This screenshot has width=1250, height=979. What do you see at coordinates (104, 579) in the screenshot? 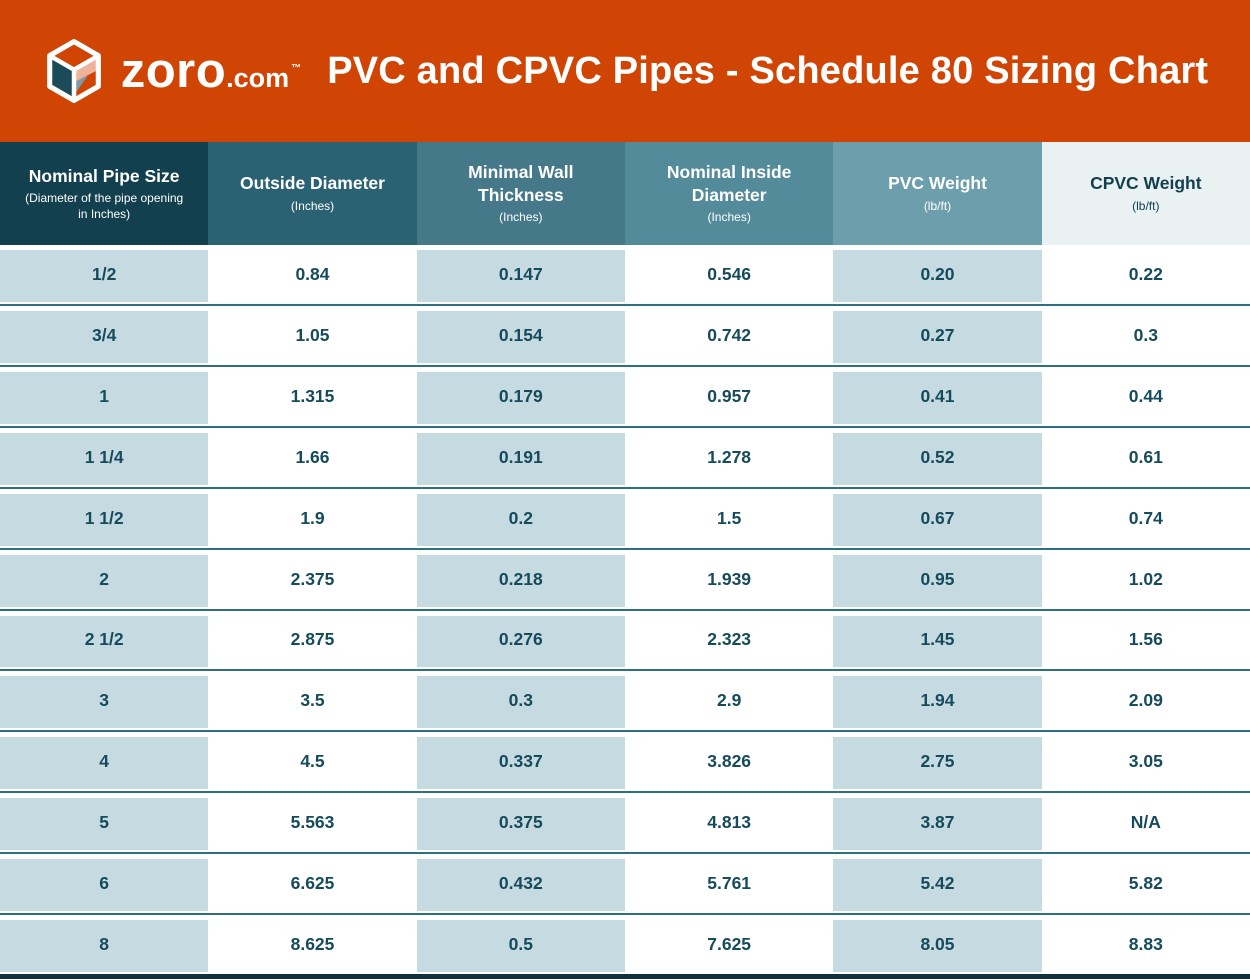
I see `table-cell: 2` at bounding box center [104, 579].